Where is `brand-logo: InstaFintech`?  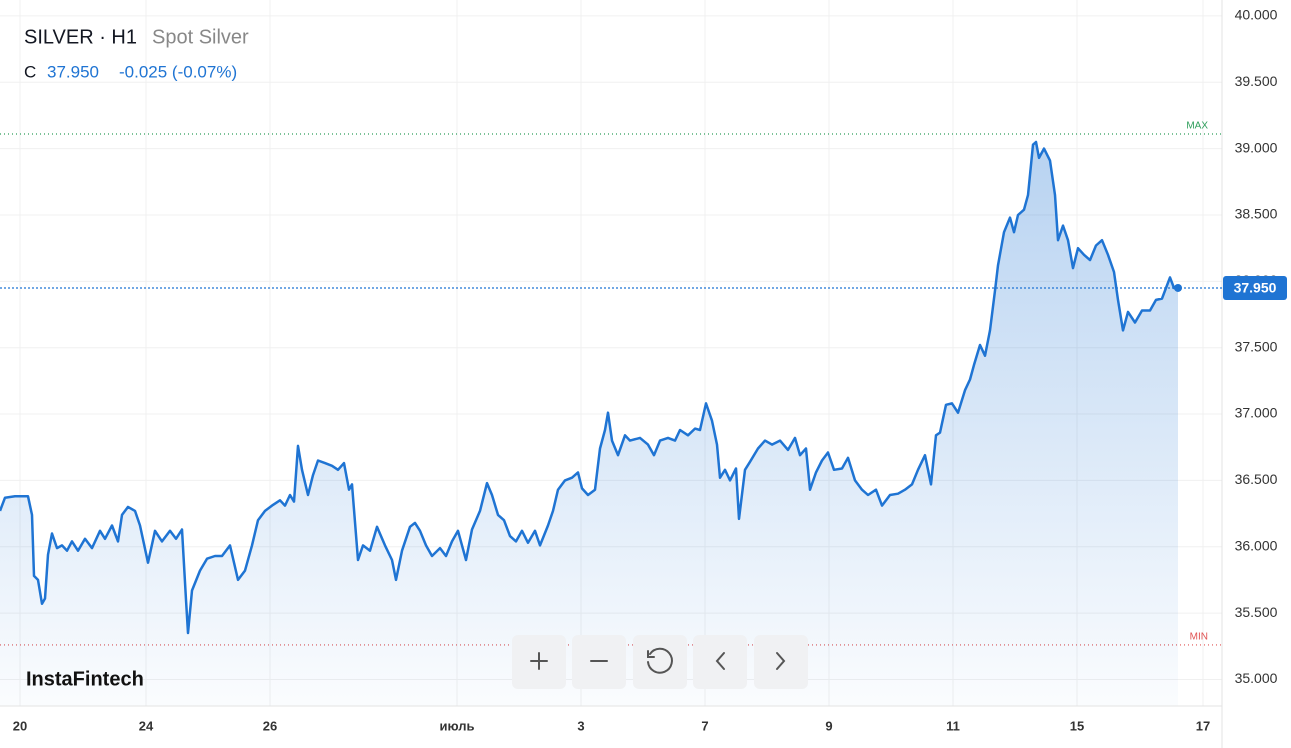 brand-logo: InstaFintech is located at coordinates (85, 679).